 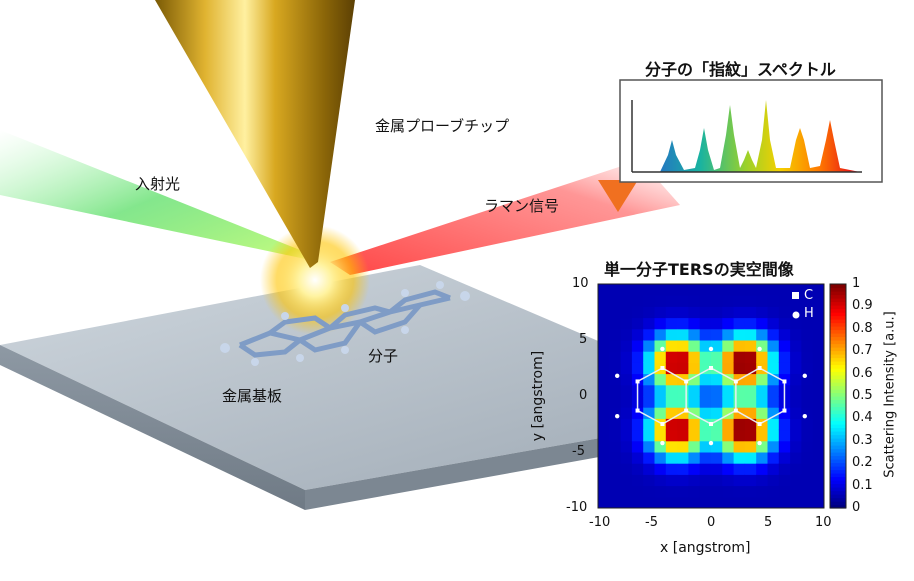 What do you see at coordinates (862, 395) in the screenshot?
I see `colorbar-tick: 0.5` at bounding box center [862, 395].